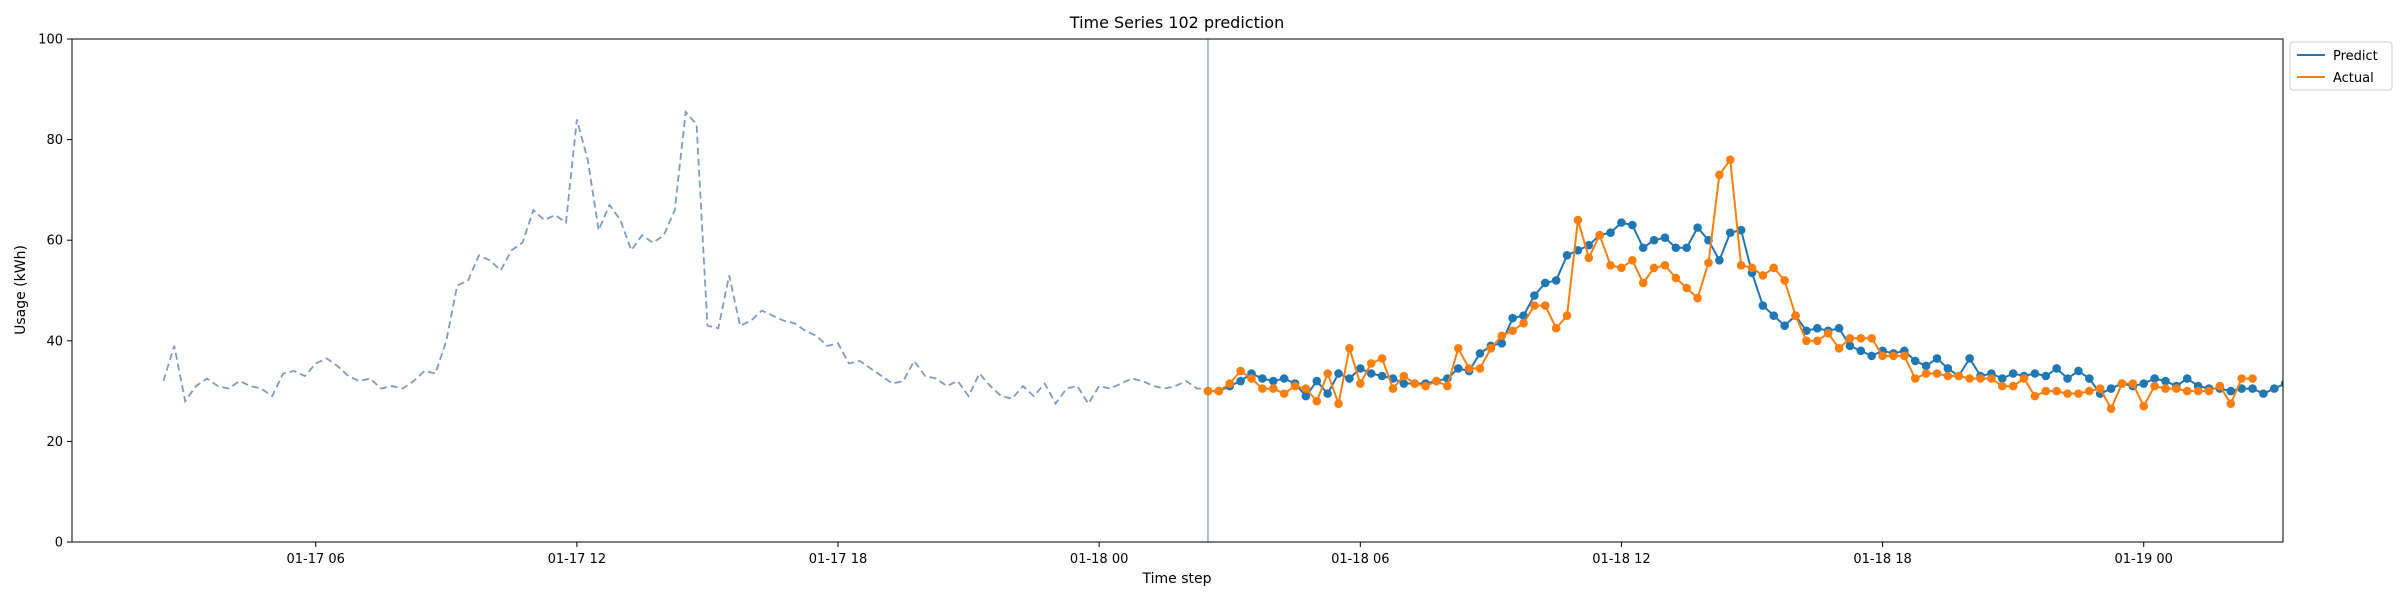  I want to click on y-tick-label: 0, so click(59, 543).